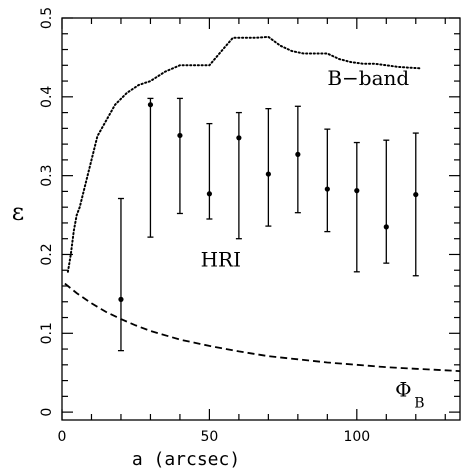 The height and width of the screenshot is (473, 461). Describe the element at coordinates (47, 18) in the screenshot. I see `y-tick-label: 0.5` at that location.